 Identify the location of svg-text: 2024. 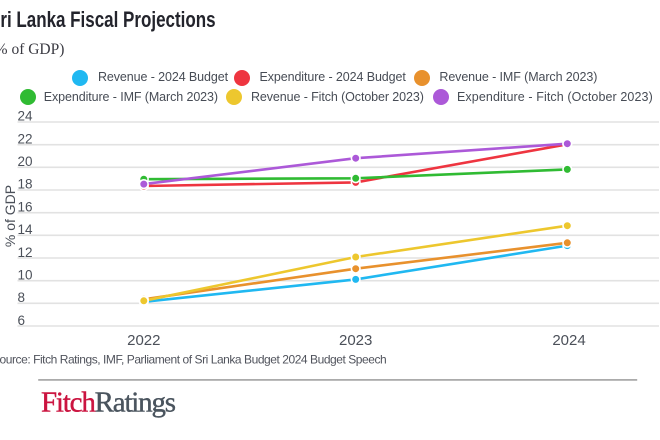
(568, 340).